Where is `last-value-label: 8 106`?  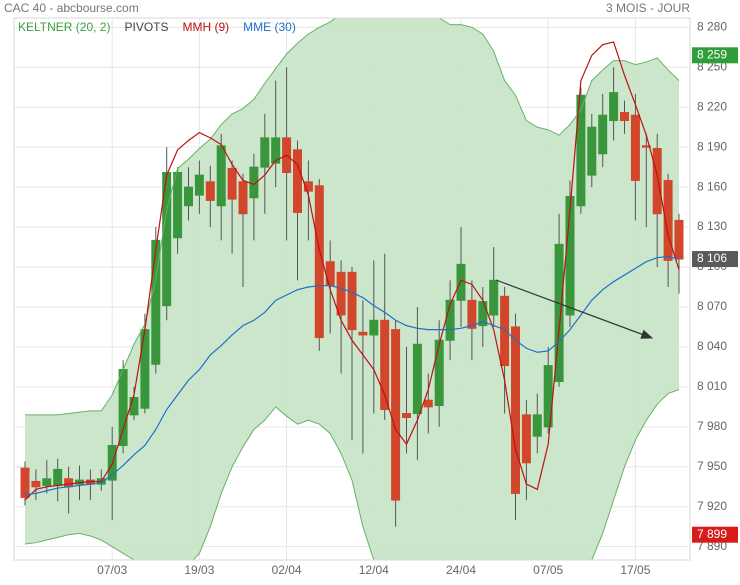 last-value-label: 8 106 is located at coordinates (712, 258).